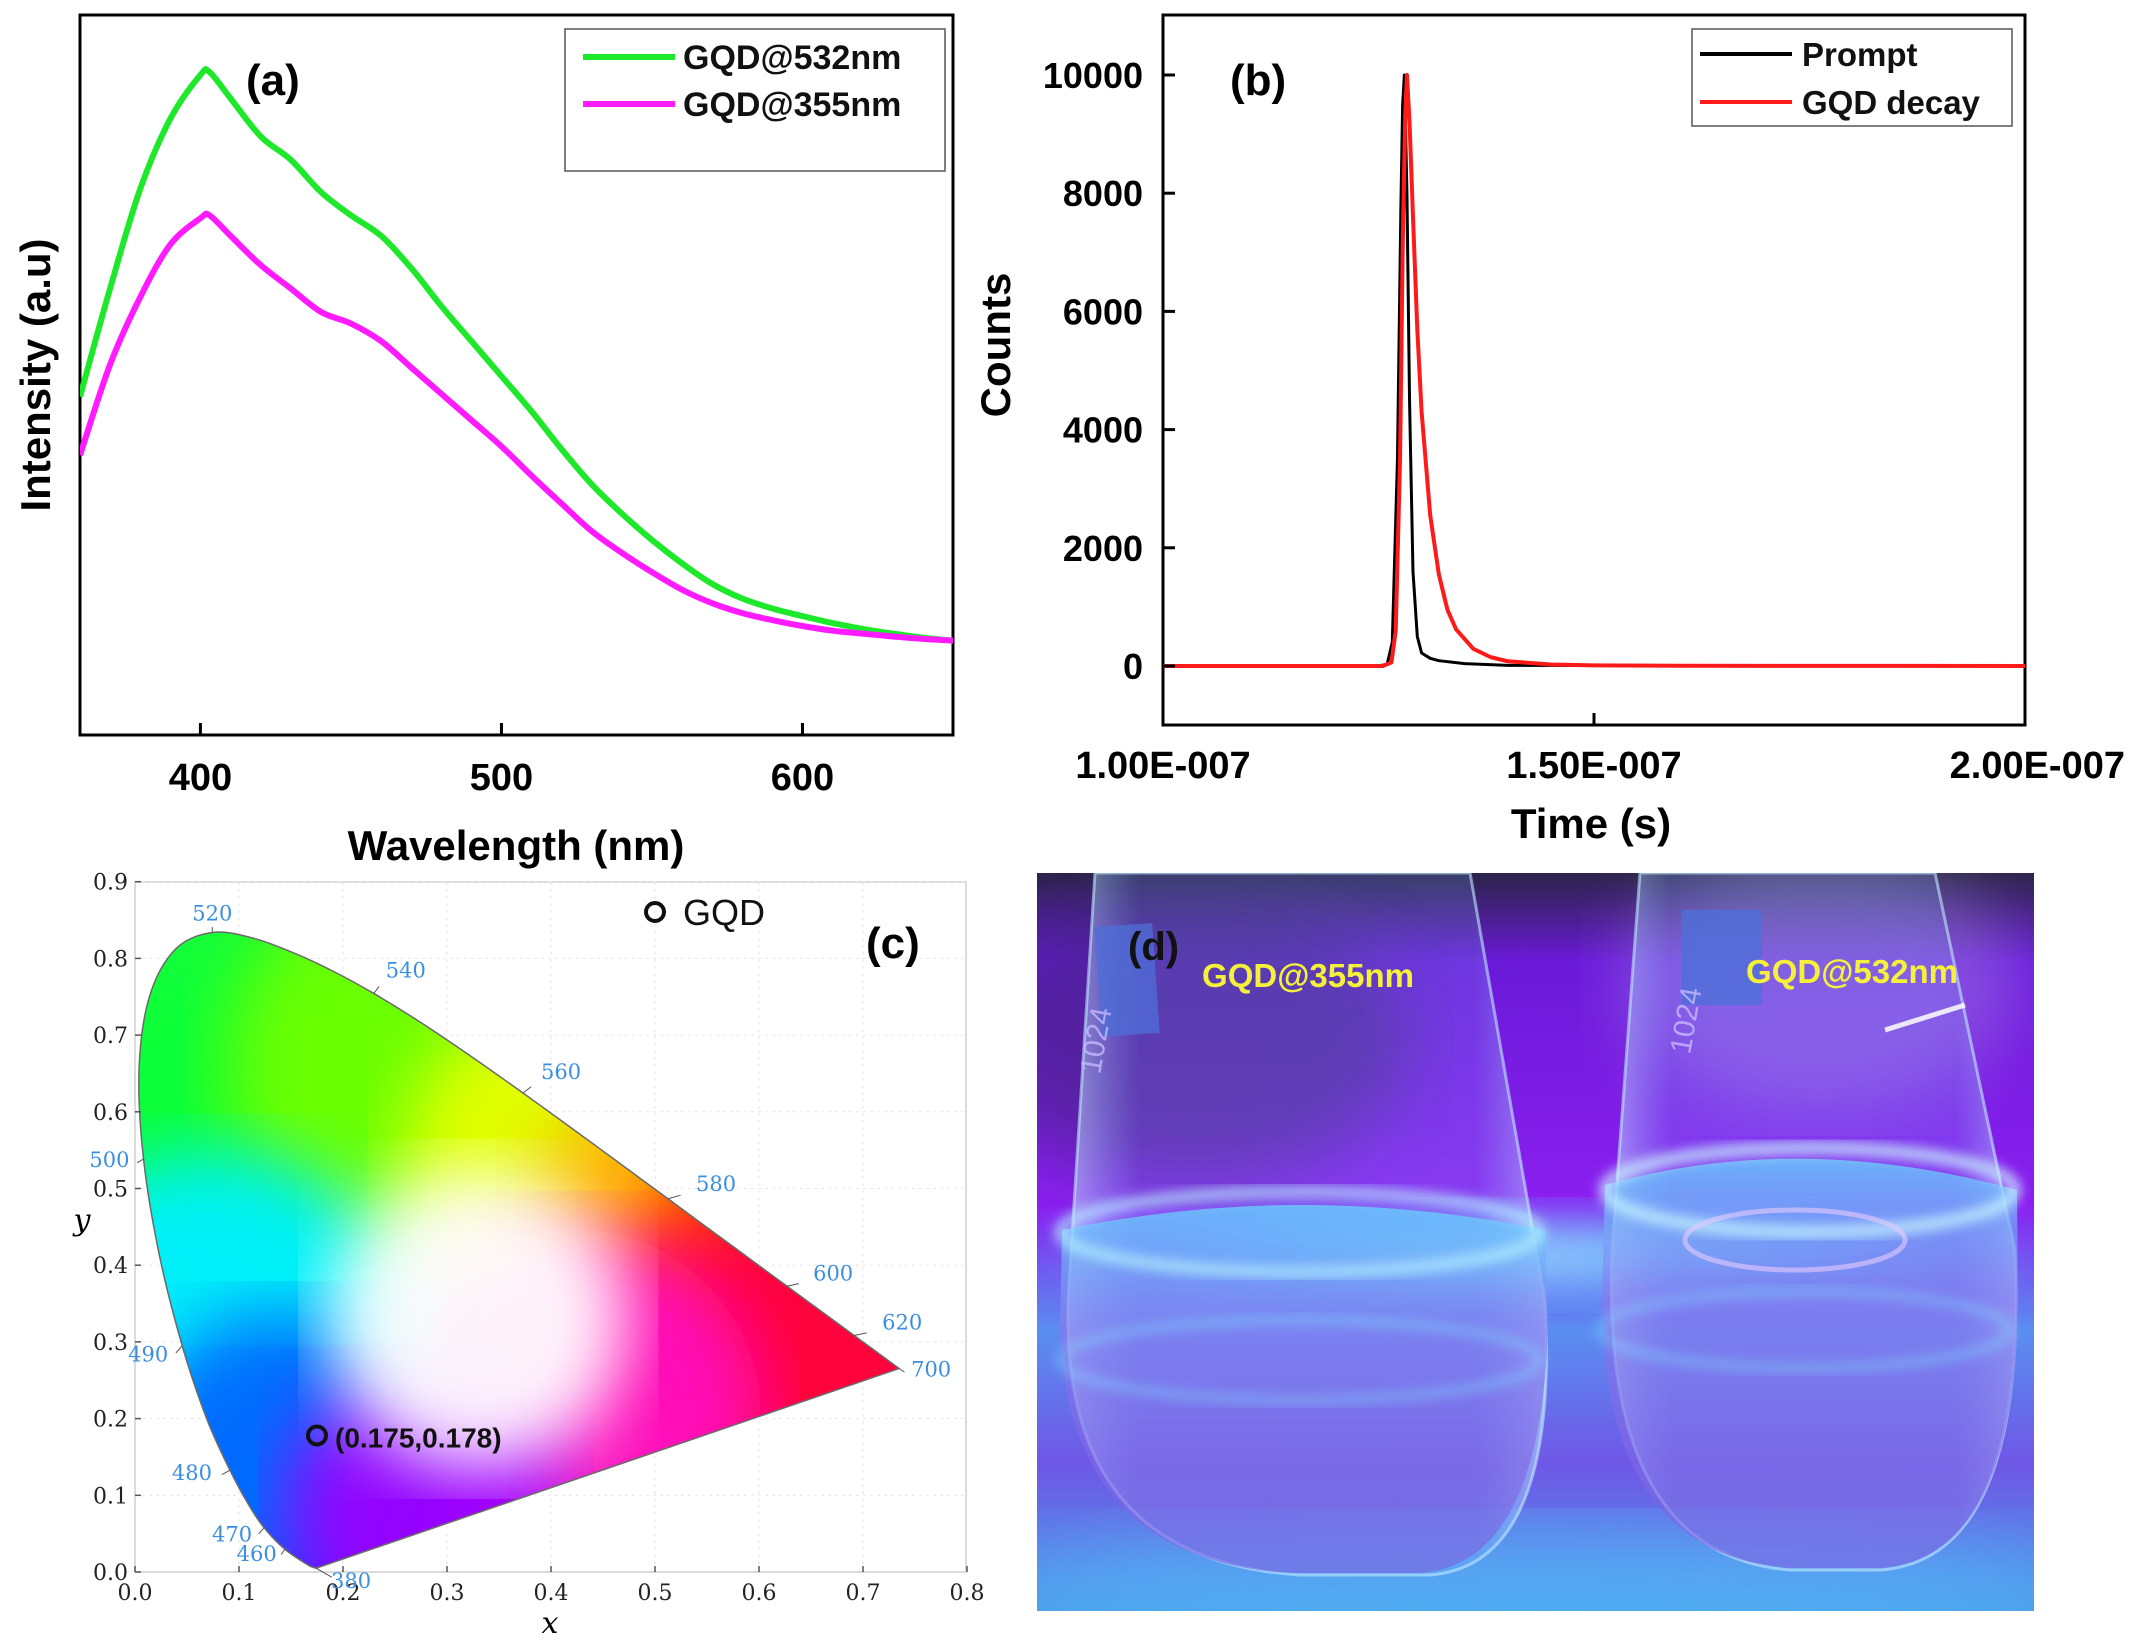 The width and height of the screenshot is (2131, 1647). What do you see at coordinates (110, 1190) in the screenshot?
I see `panel-c-y-tick-label: 0.5` at bounding box center [110, 1190].